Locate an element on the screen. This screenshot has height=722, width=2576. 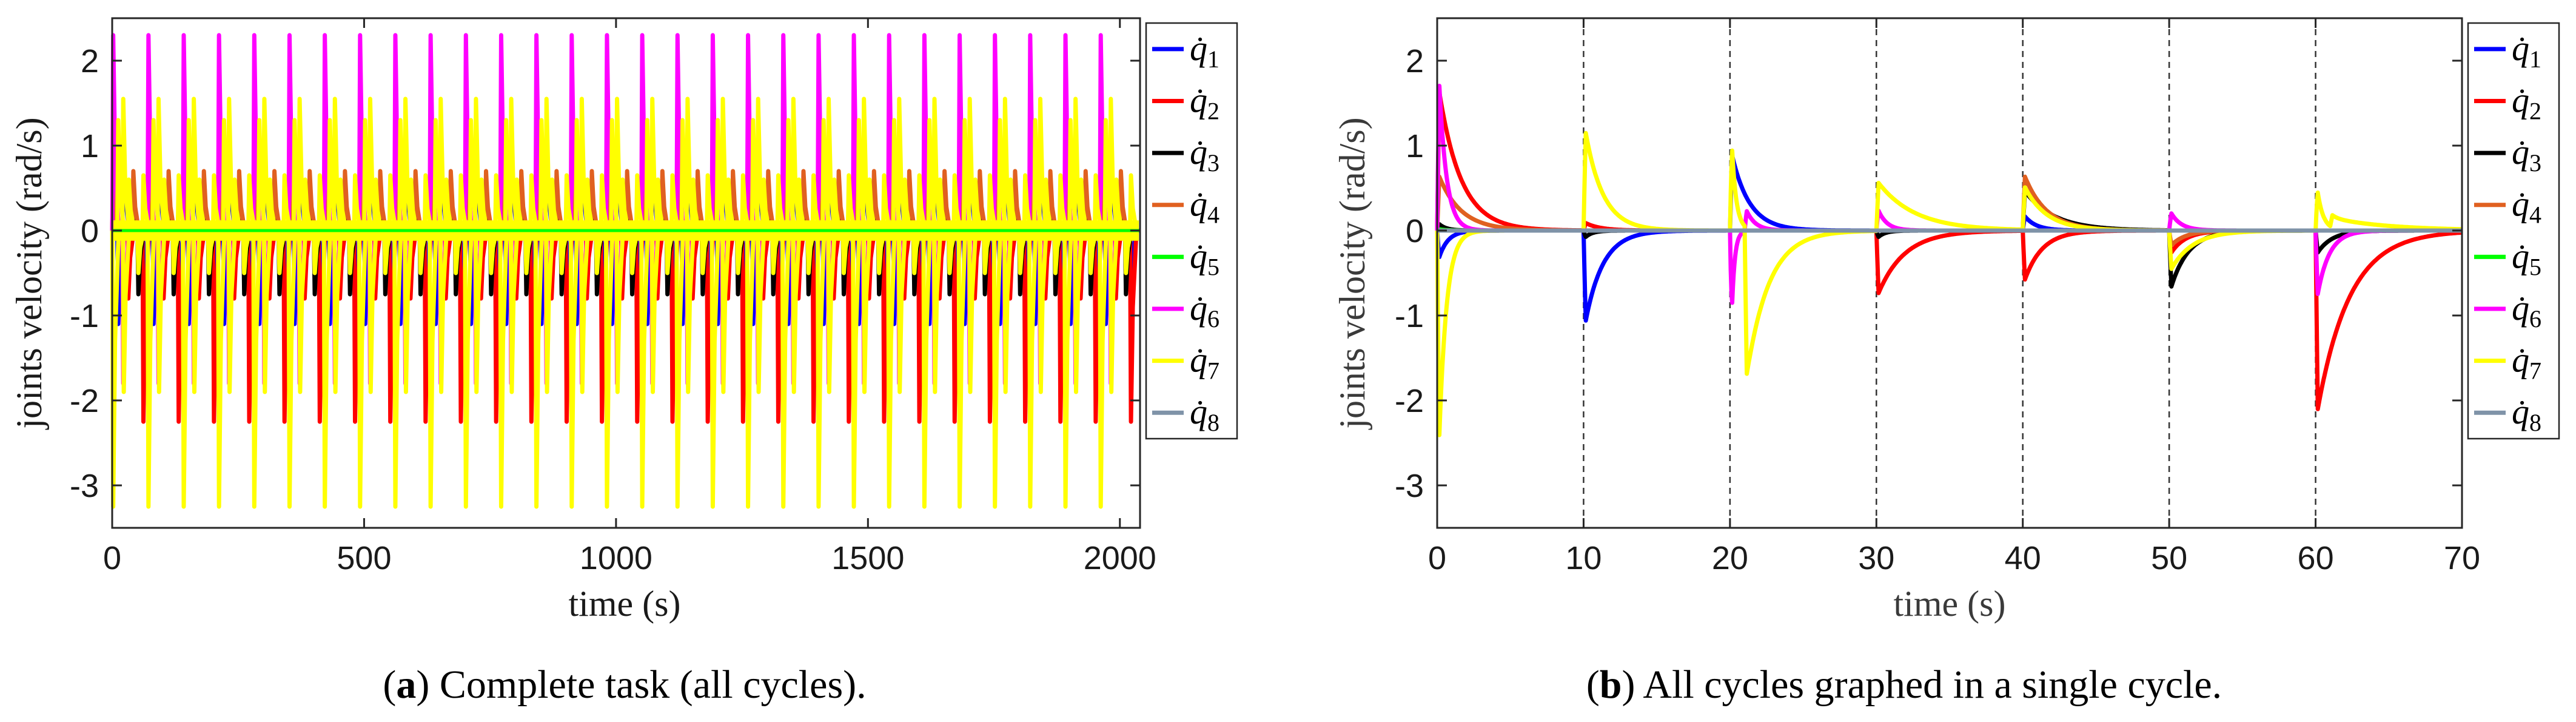
panel-a-ylabel: joints velocity (rad/s) is located at coordinates (29, 273).